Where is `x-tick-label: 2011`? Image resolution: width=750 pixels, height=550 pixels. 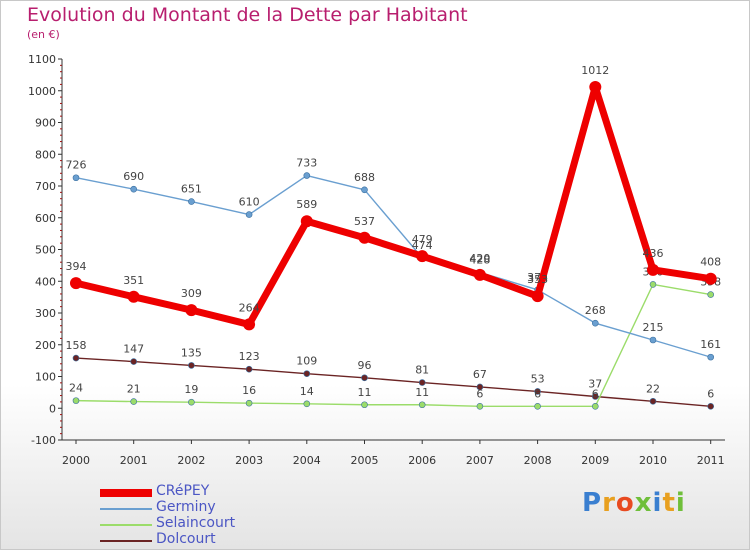
x-tick-label: 2011 is located at coordinates (711, 460).